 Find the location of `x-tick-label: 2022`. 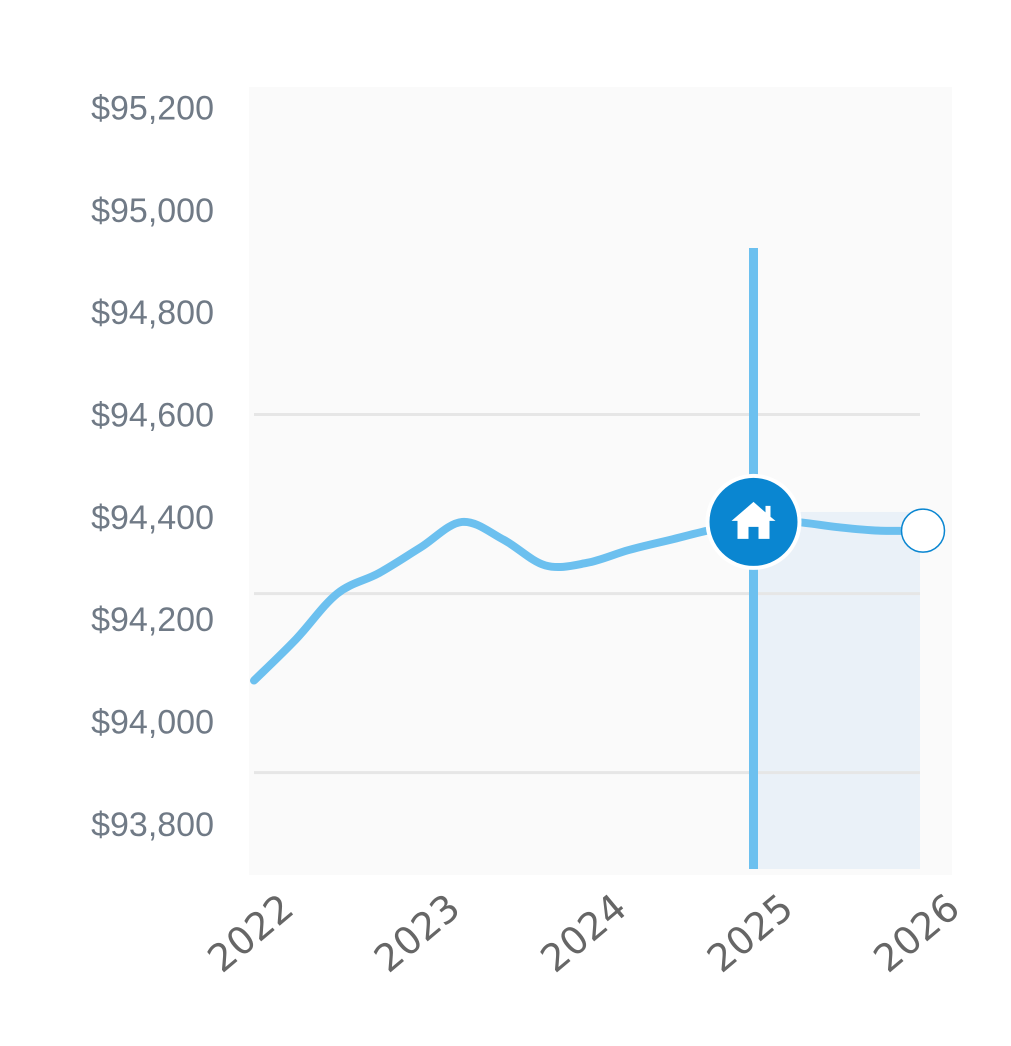

x-tick-label: 2022 is located at coordinates (250, 933).